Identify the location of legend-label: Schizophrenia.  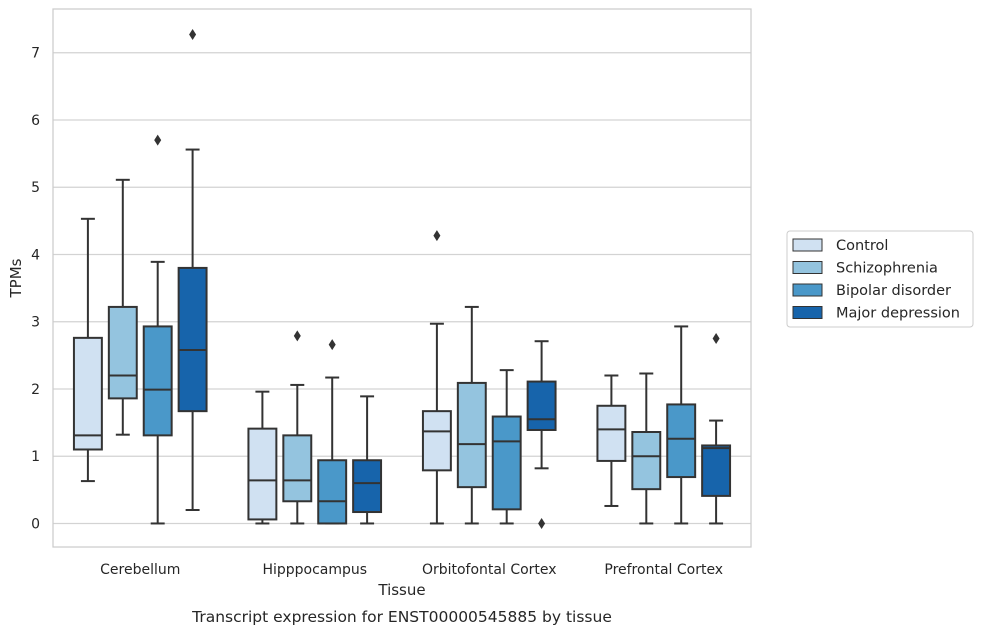
(887, 269).